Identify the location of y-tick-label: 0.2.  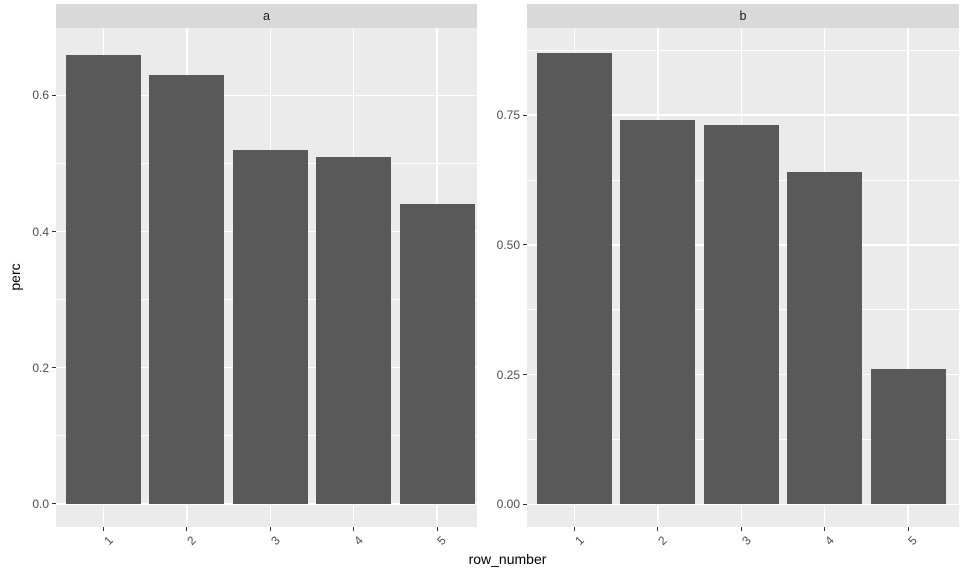
(40, 367).